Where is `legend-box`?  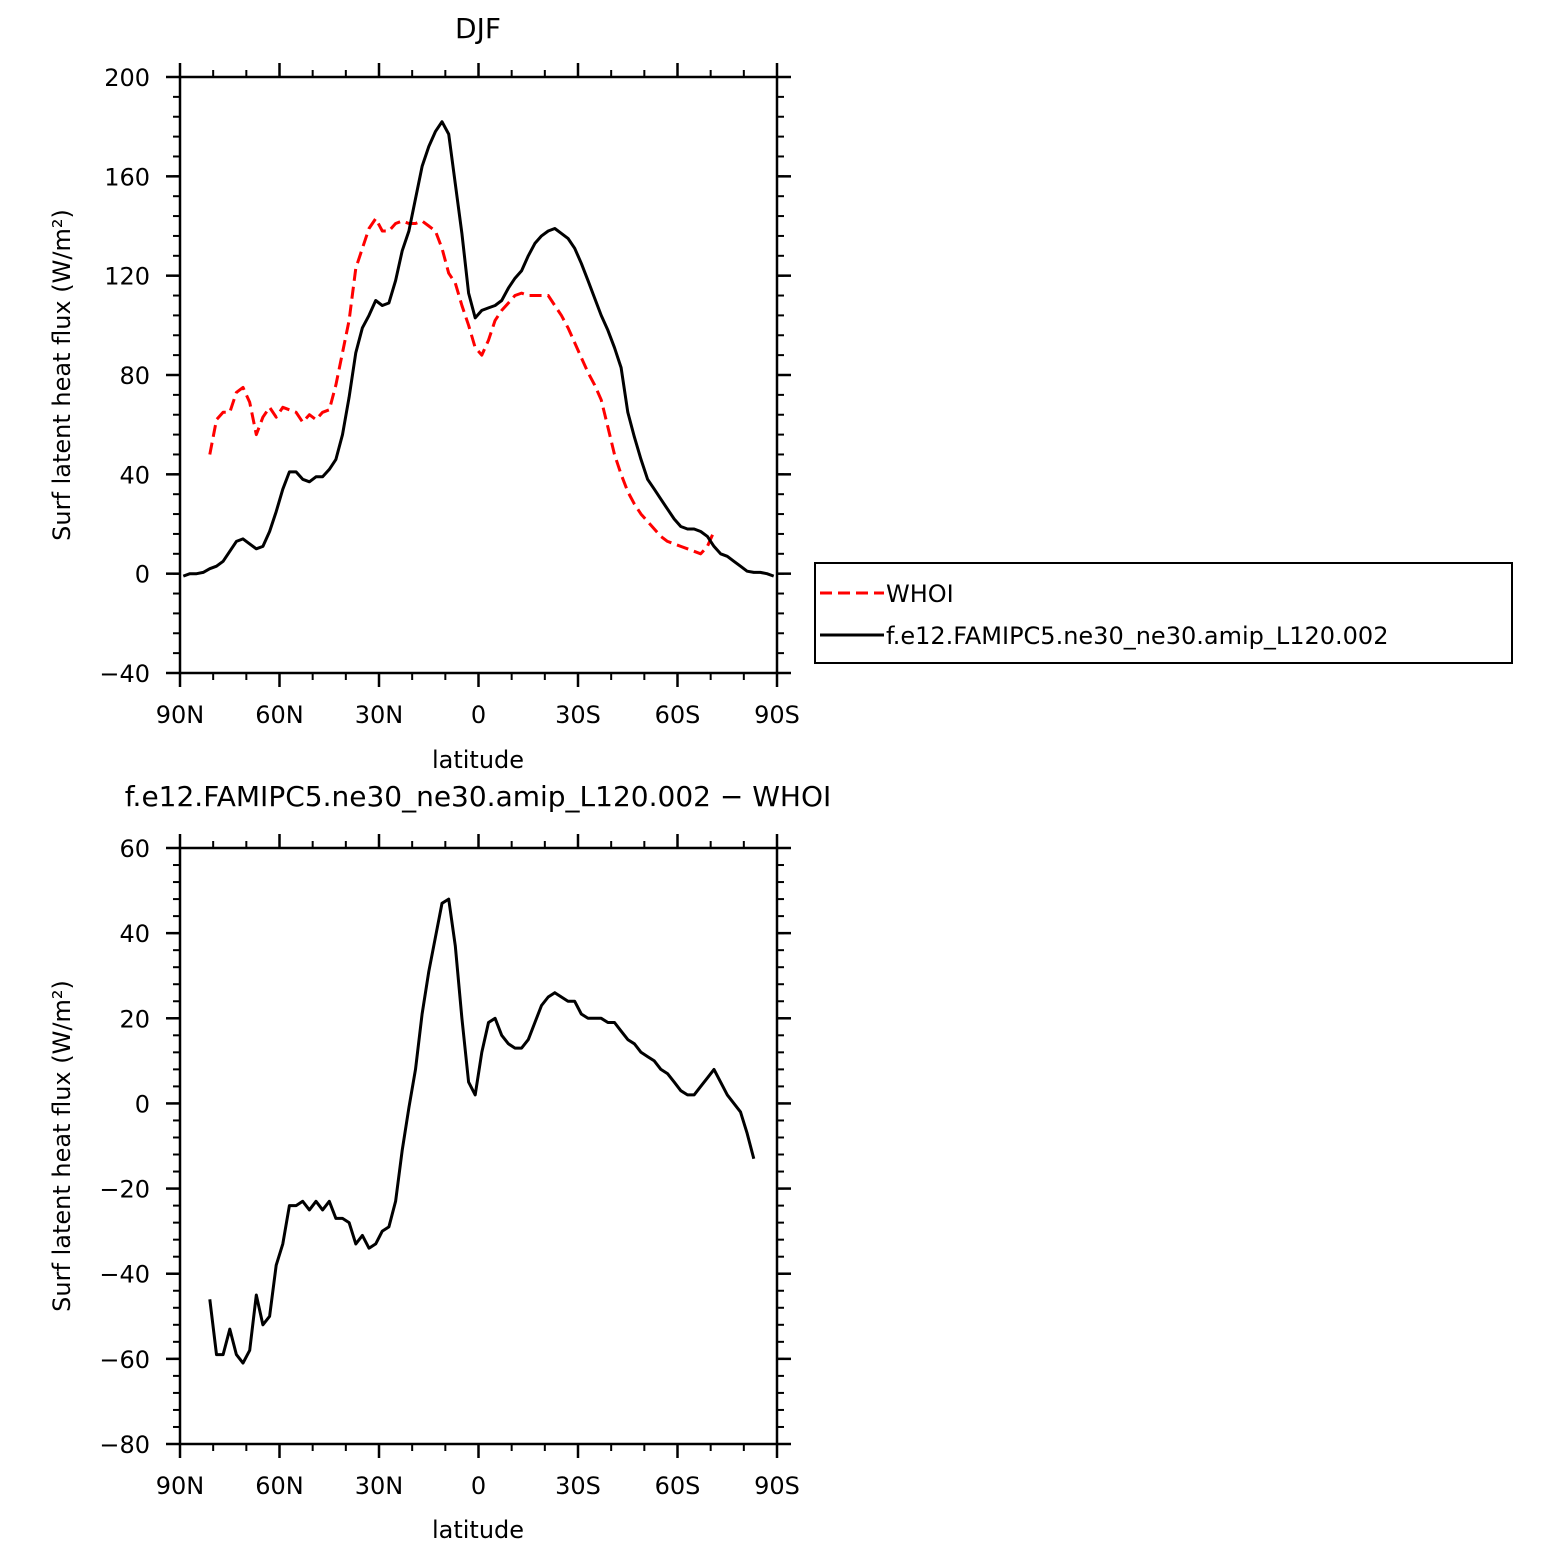
legend-box is located at coordinates (1163, 613).